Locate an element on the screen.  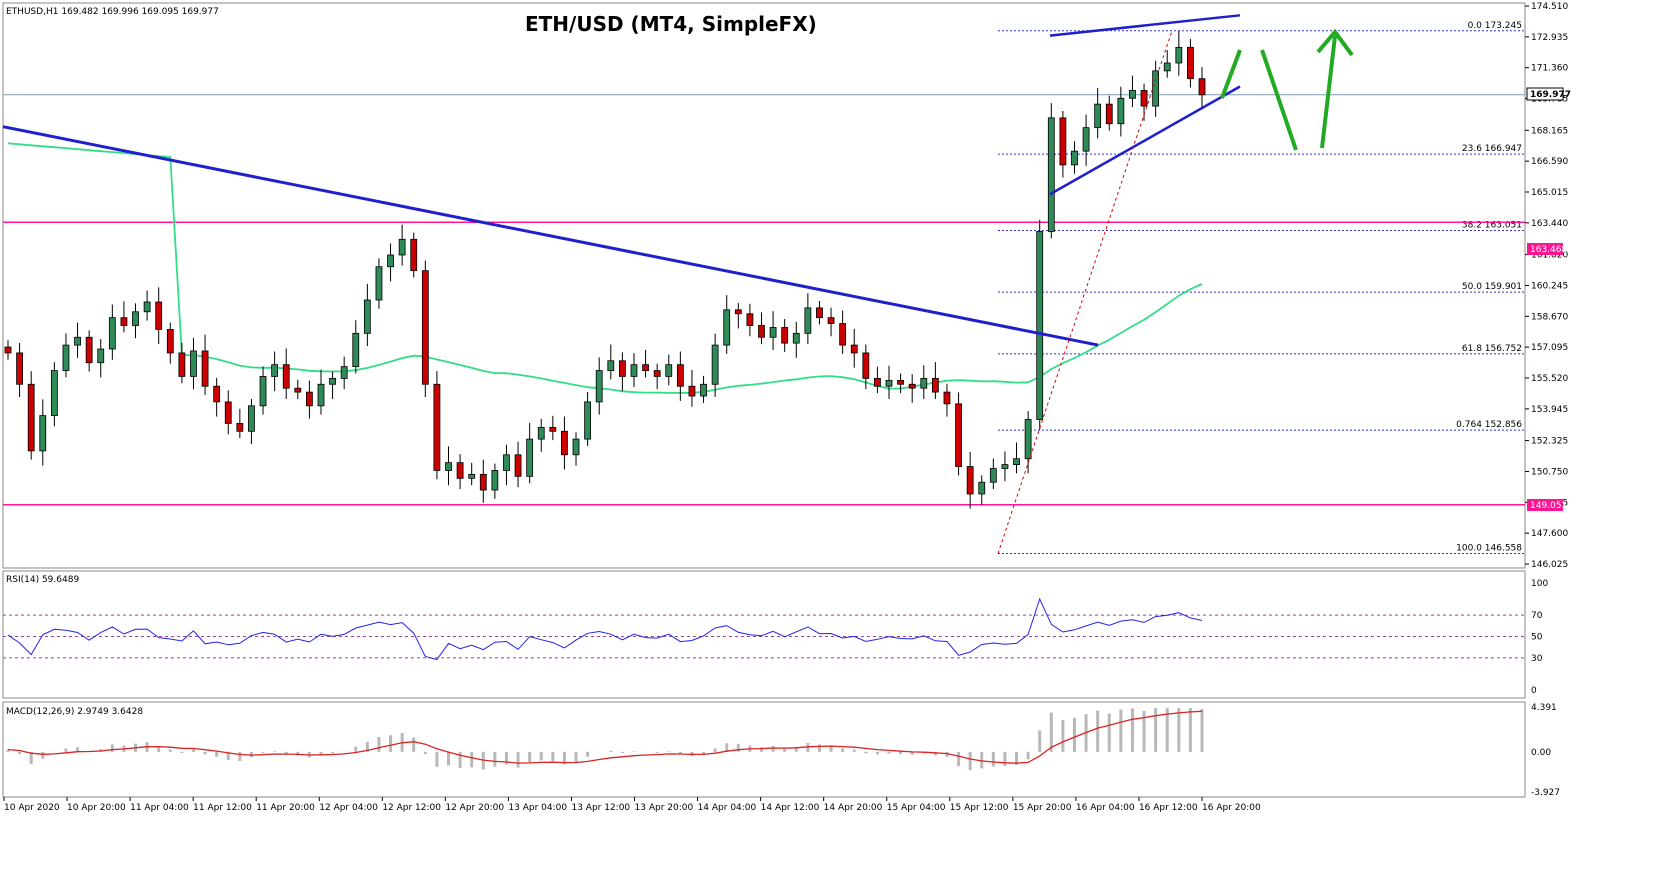
price-tick-label: 171.360 is located at coordinates (1549, 69).